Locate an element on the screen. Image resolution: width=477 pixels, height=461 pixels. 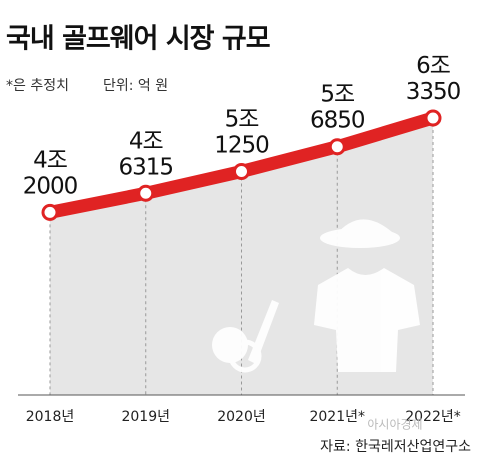
x-tick-label: 2022년* is located at coordinates (433, 417).